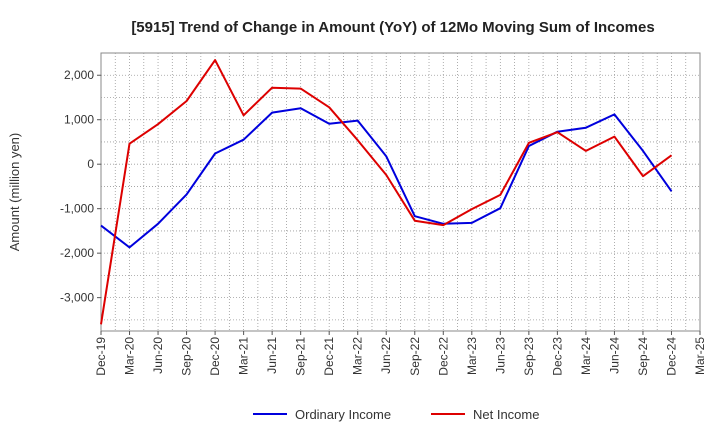 The image size is (720, 440). What do you see at coordinates (79, 120) in the screenshot?
I see `y-tick-label: 1,000` at bounding box center [79, 120].